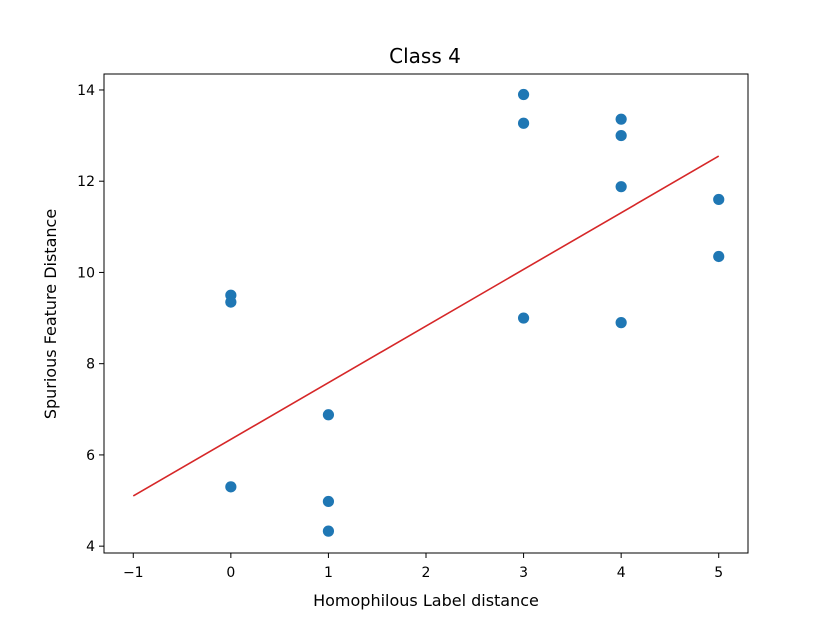  What do you see at coordinates (328, 573) in the screenshot?
I see `x-tick-label: 1` at bounding box center [328, 573].